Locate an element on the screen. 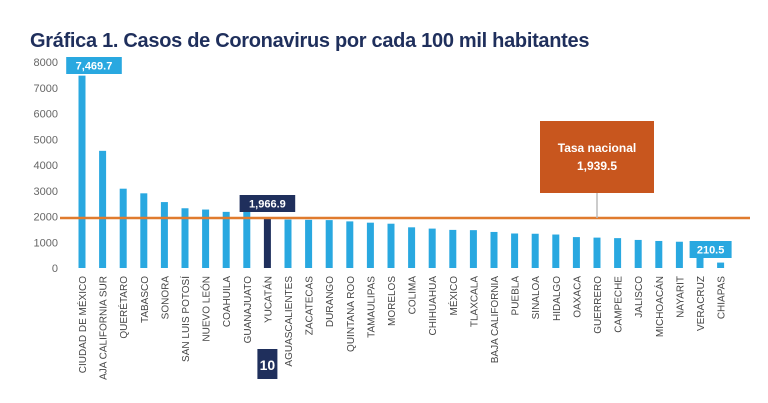  category-label-zacatecas: ZACATECAS is located at coordinates (310, 306).